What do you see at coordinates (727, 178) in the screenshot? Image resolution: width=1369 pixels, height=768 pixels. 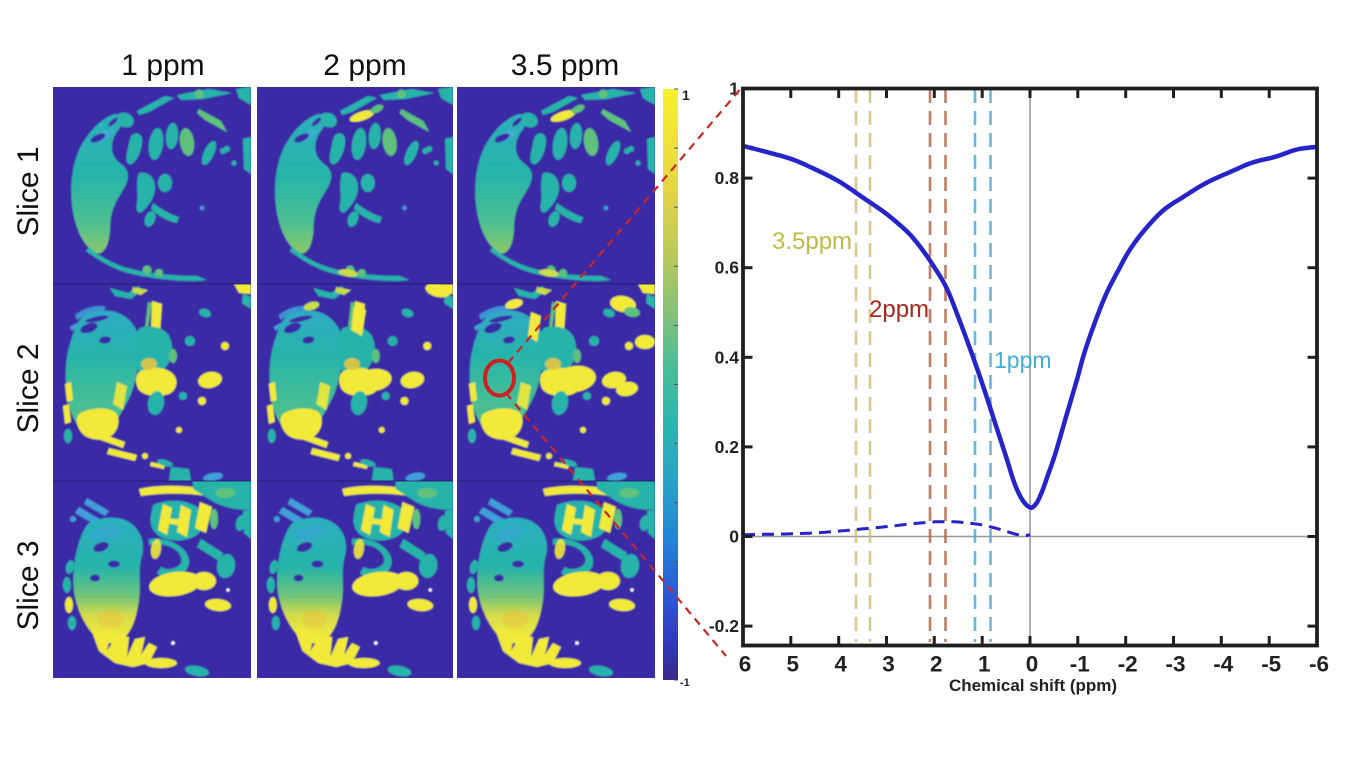 I see `svg-text: 0.8` at bounding box center [727, 178].